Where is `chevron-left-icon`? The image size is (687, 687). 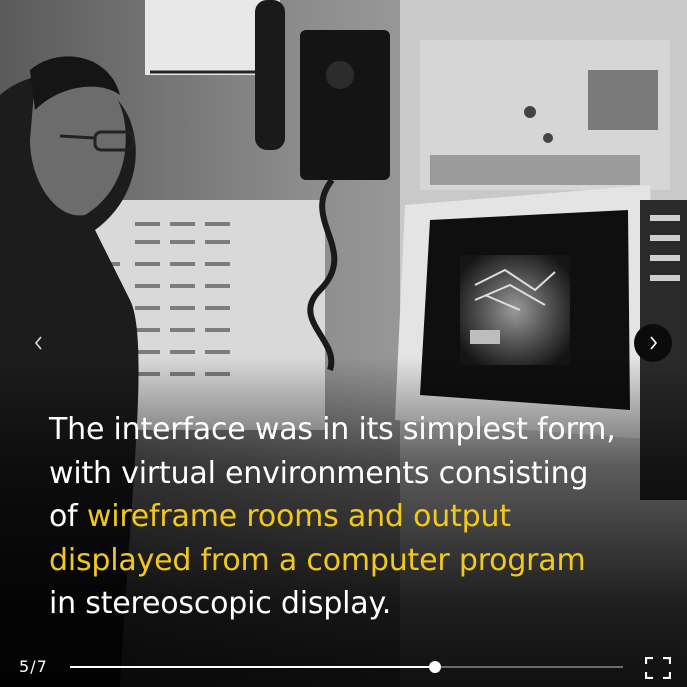
chevron-left-icon is located at coordinates (38, 343).